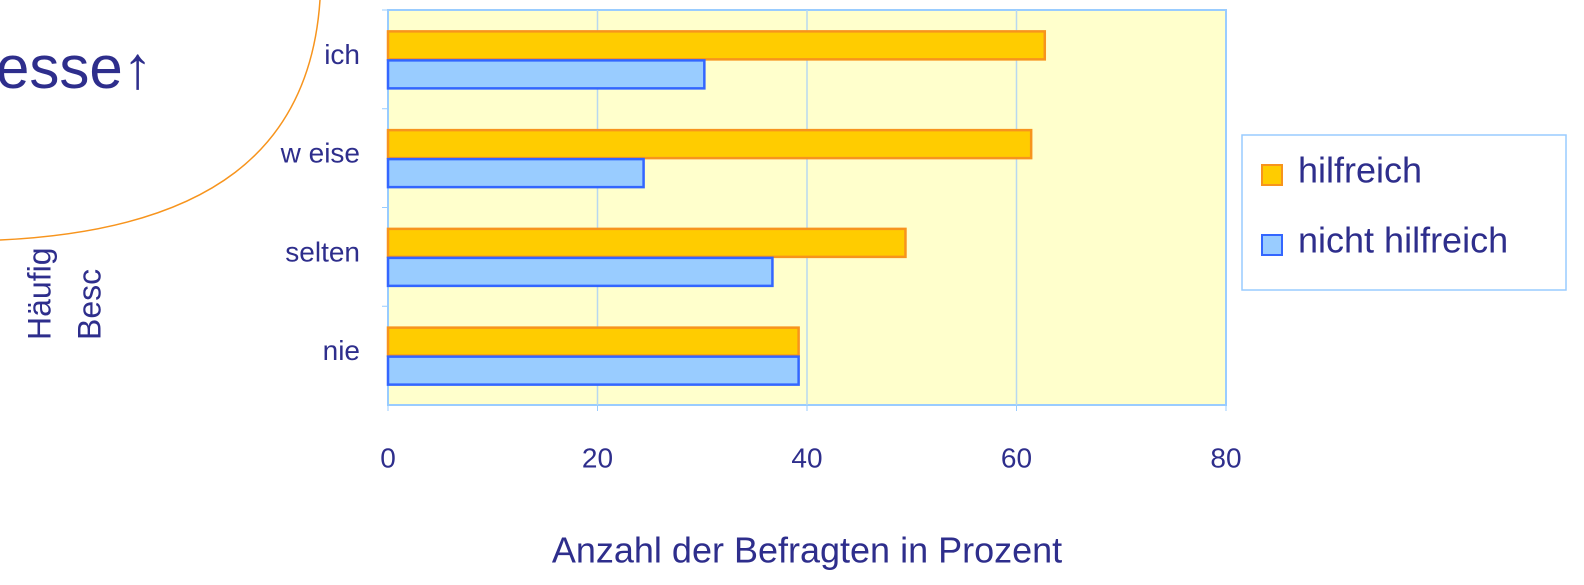 Image resolution: width=1584 pixels, height=585 pixels. I want to click on y-tick-label: selten, so click(322, 251).